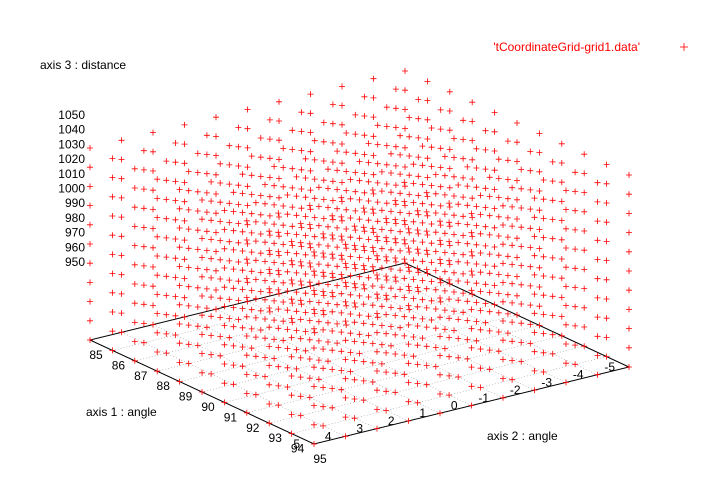 This screenshot has height=504, width=720. Describe the element at coordinates (298, 449) in the screenshot. I see `y-tick-label: 94` at that location.